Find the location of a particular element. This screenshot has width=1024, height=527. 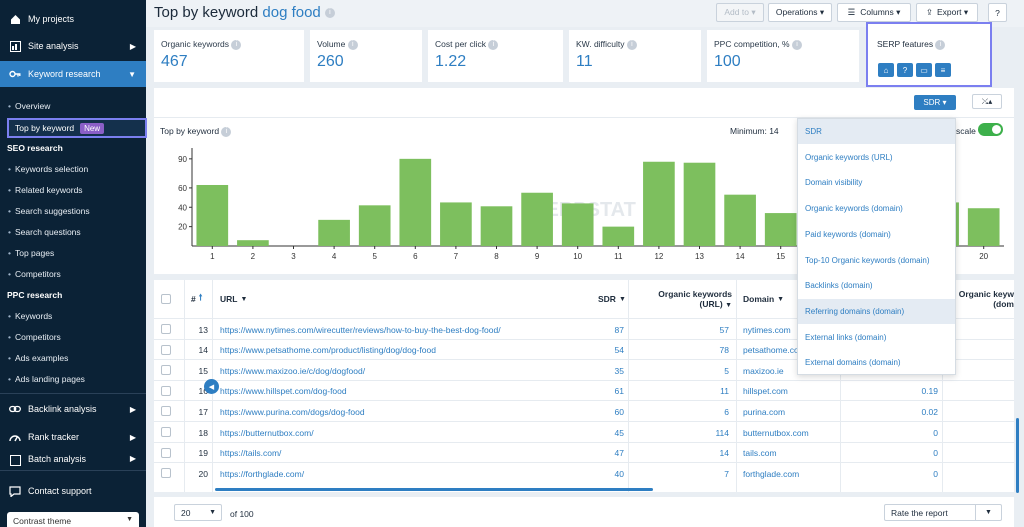

nav-overview: Overview is located at coordinates (29, 106).